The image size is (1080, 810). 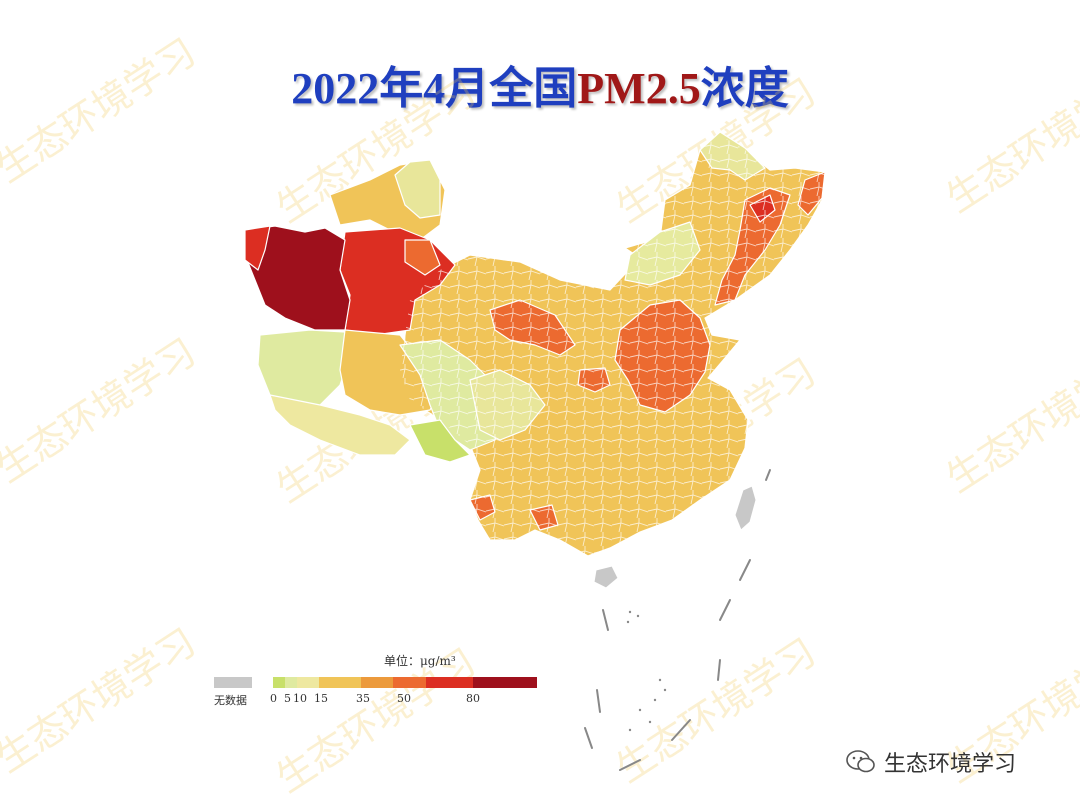 I want to click on page-title: 2022年4月全国PM2.5浓度, so click(x=540, y=84).